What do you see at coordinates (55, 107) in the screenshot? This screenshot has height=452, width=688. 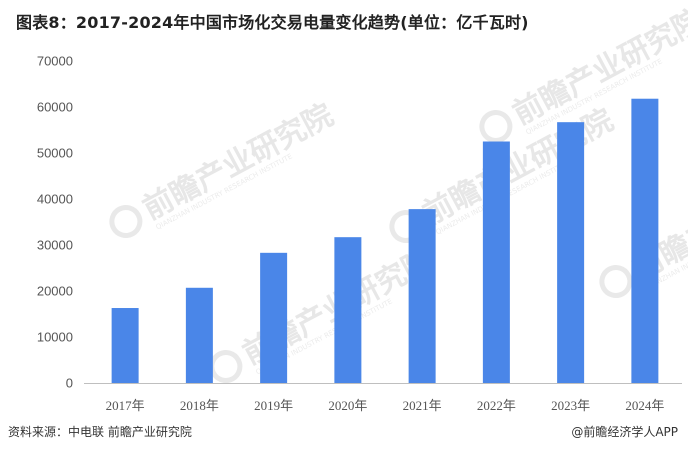 I see `y-tick-label: 60000` at bounding box center [55, 107].